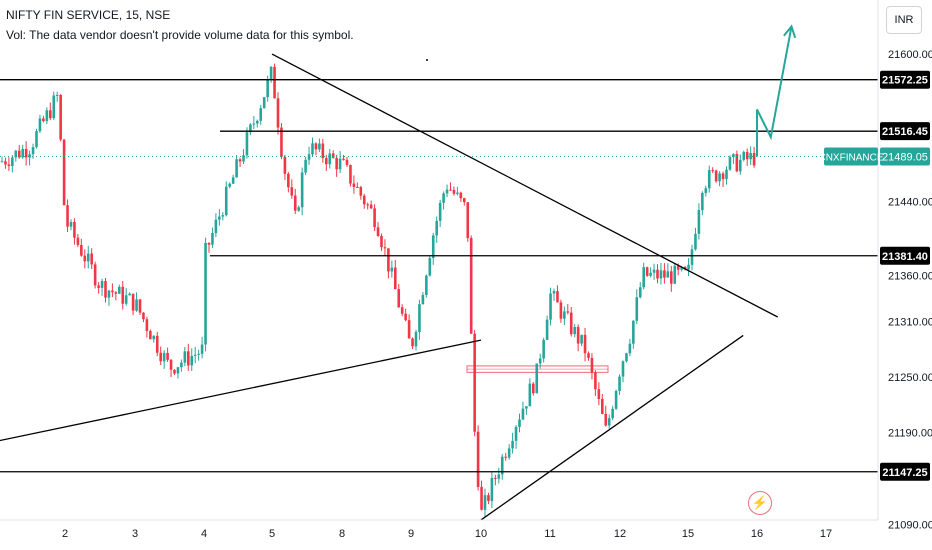 The width and height of the screenshot is (932, 550). What do you see at coordinates (760, 503) in the screenshot?
I see `lightning-bolt-icon: ⚡` at bounding box center [760, 503].